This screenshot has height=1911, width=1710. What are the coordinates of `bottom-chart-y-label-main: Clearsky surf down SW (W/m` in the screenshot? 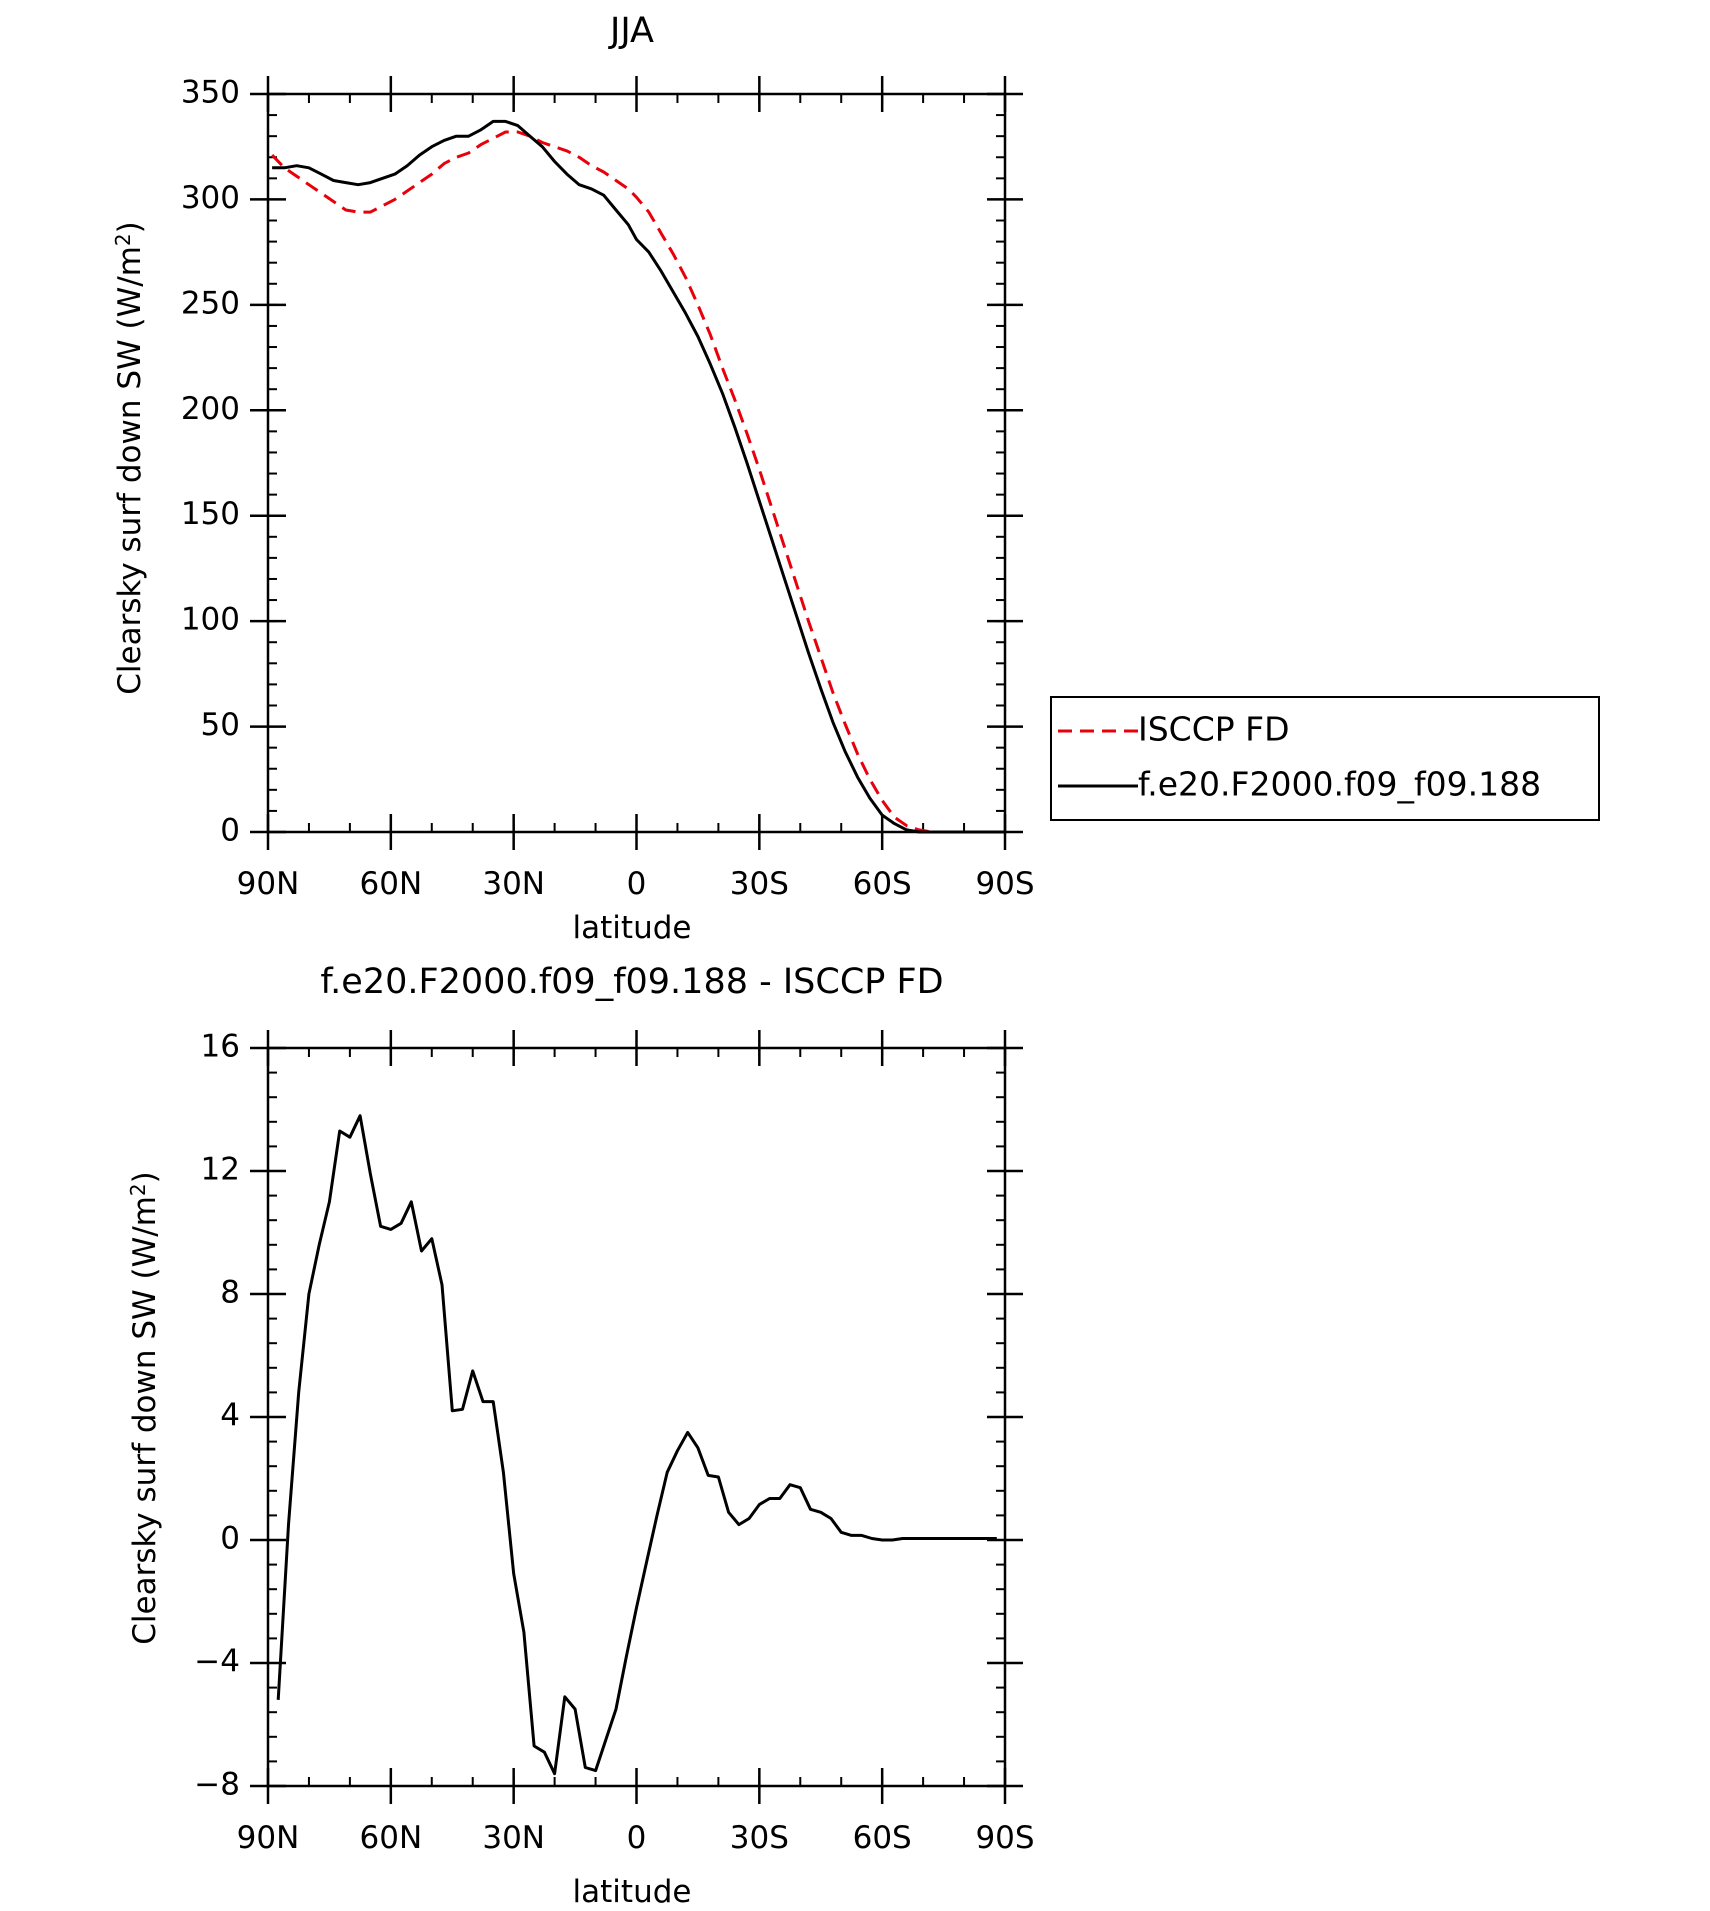 It's located at (145, 1420).